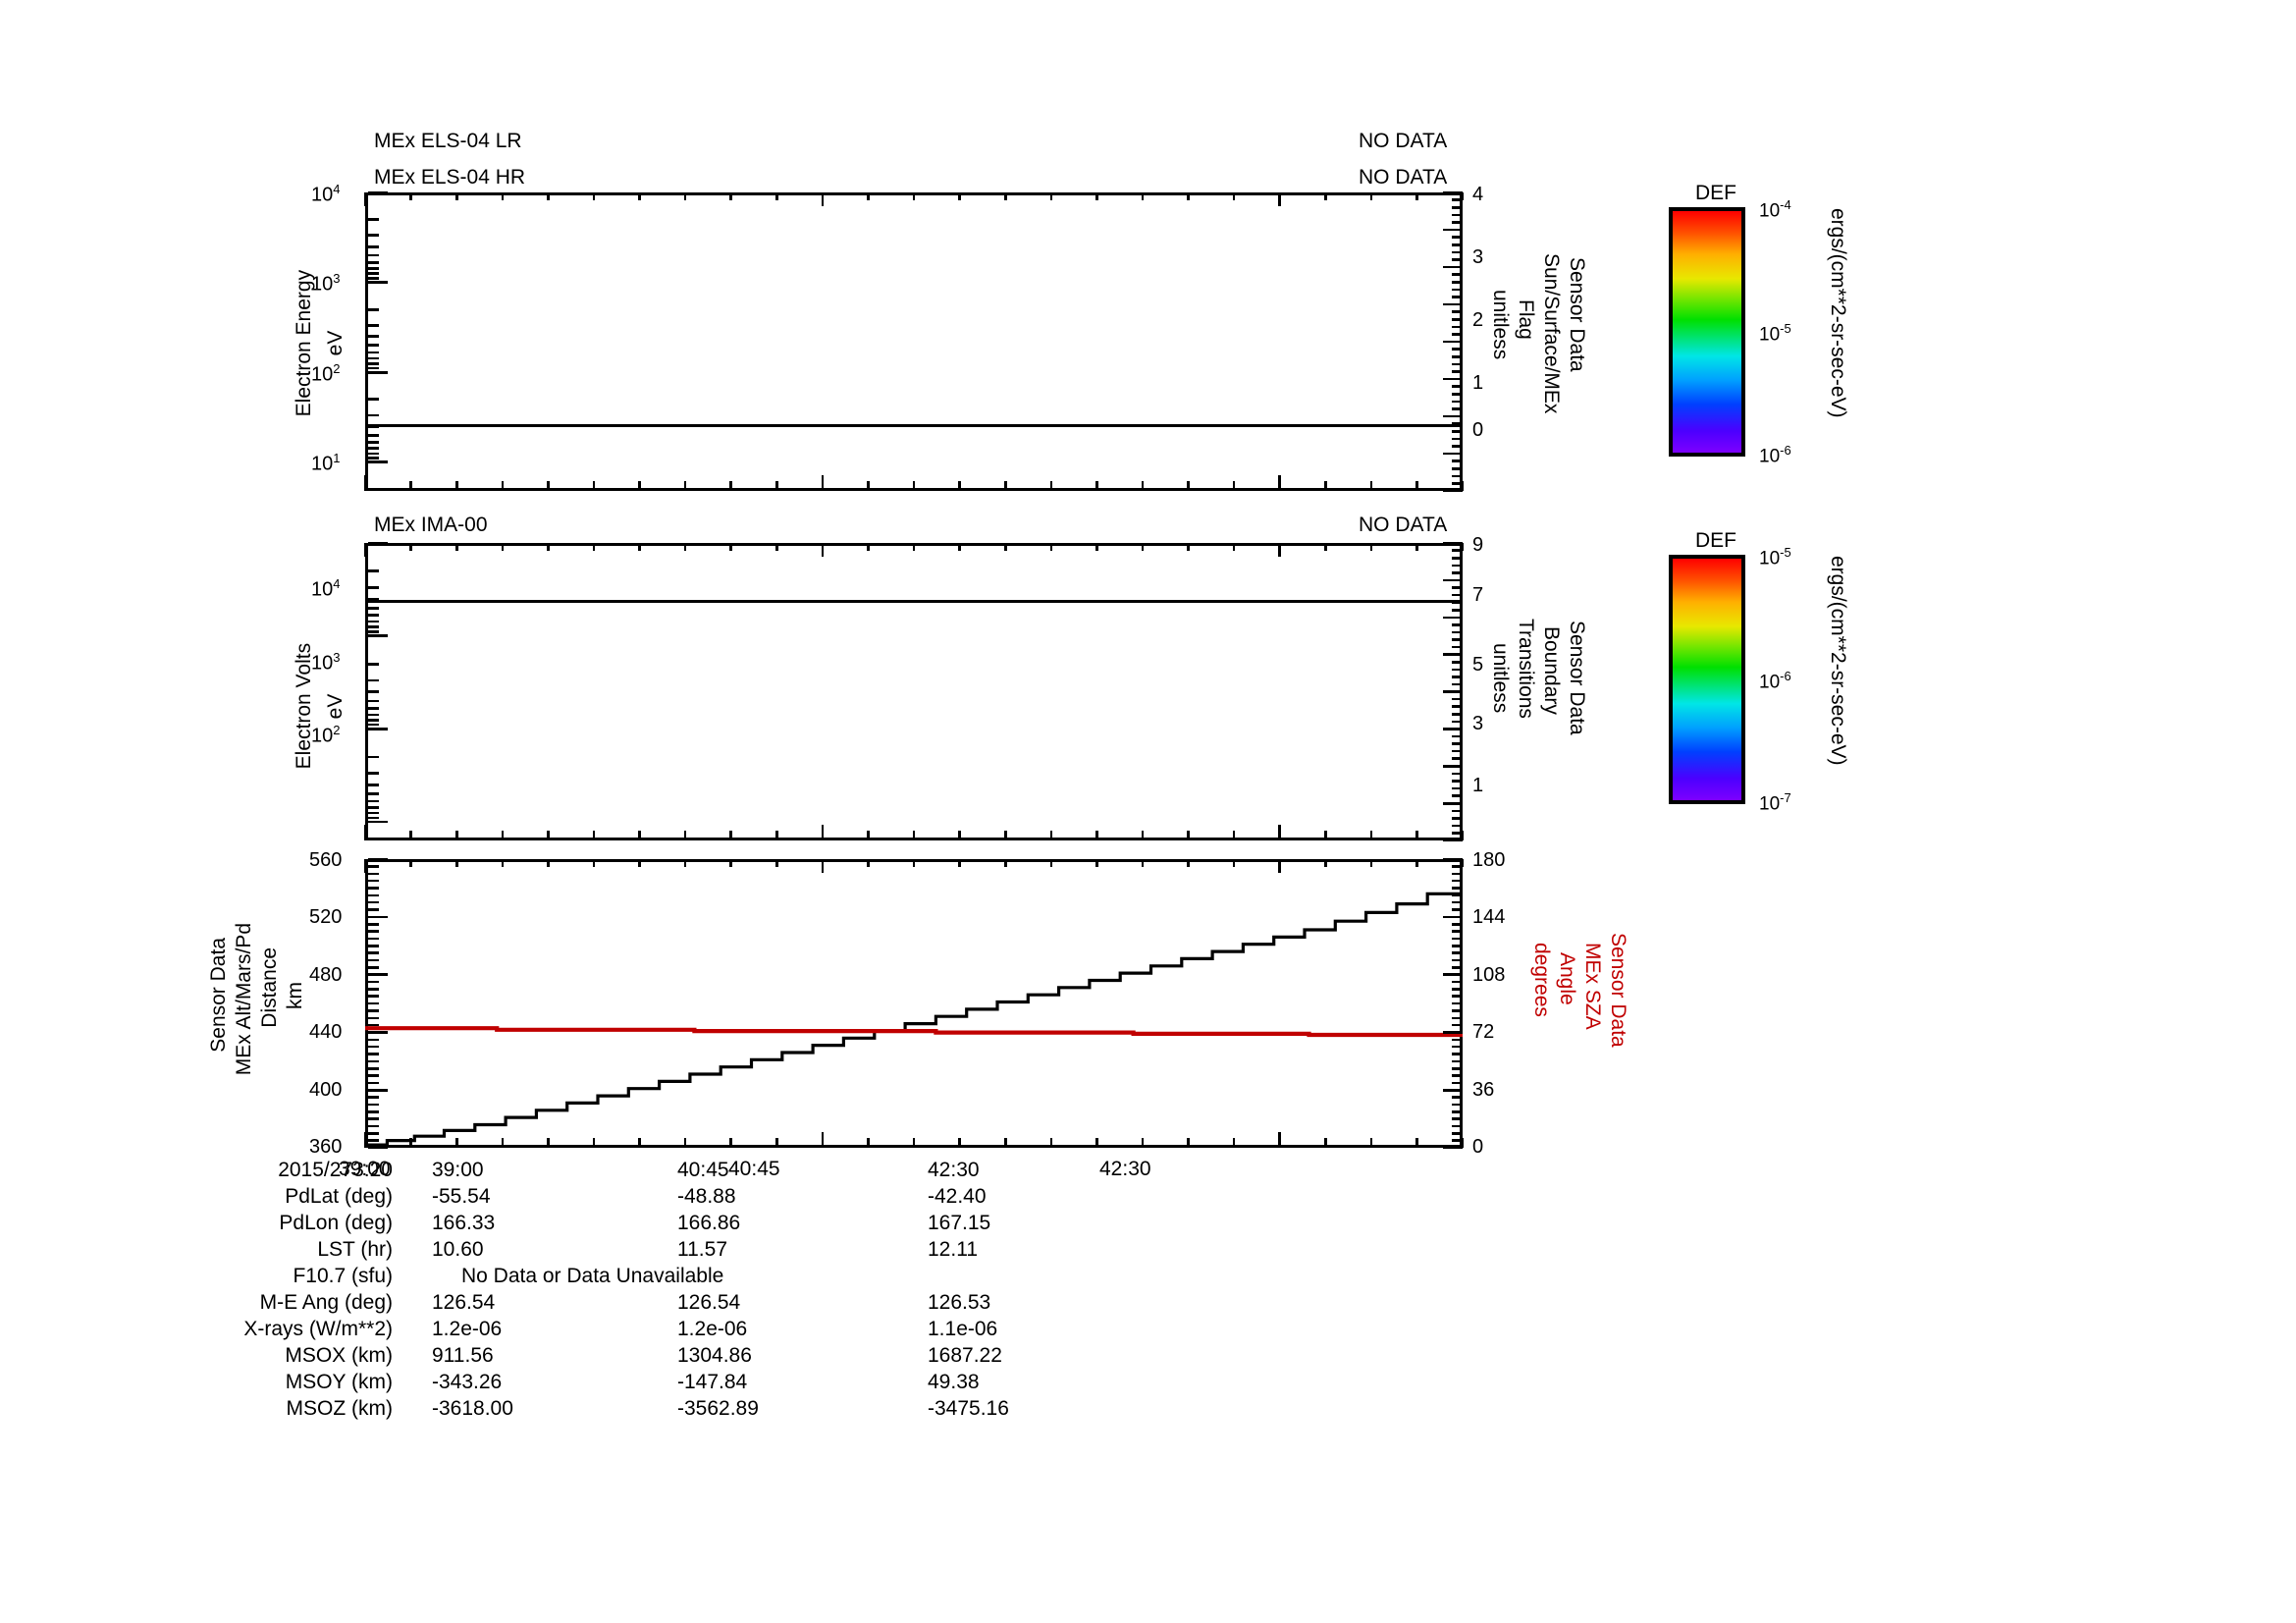  I want to click on metadata-cell: 42:30, so click(954, 1170).